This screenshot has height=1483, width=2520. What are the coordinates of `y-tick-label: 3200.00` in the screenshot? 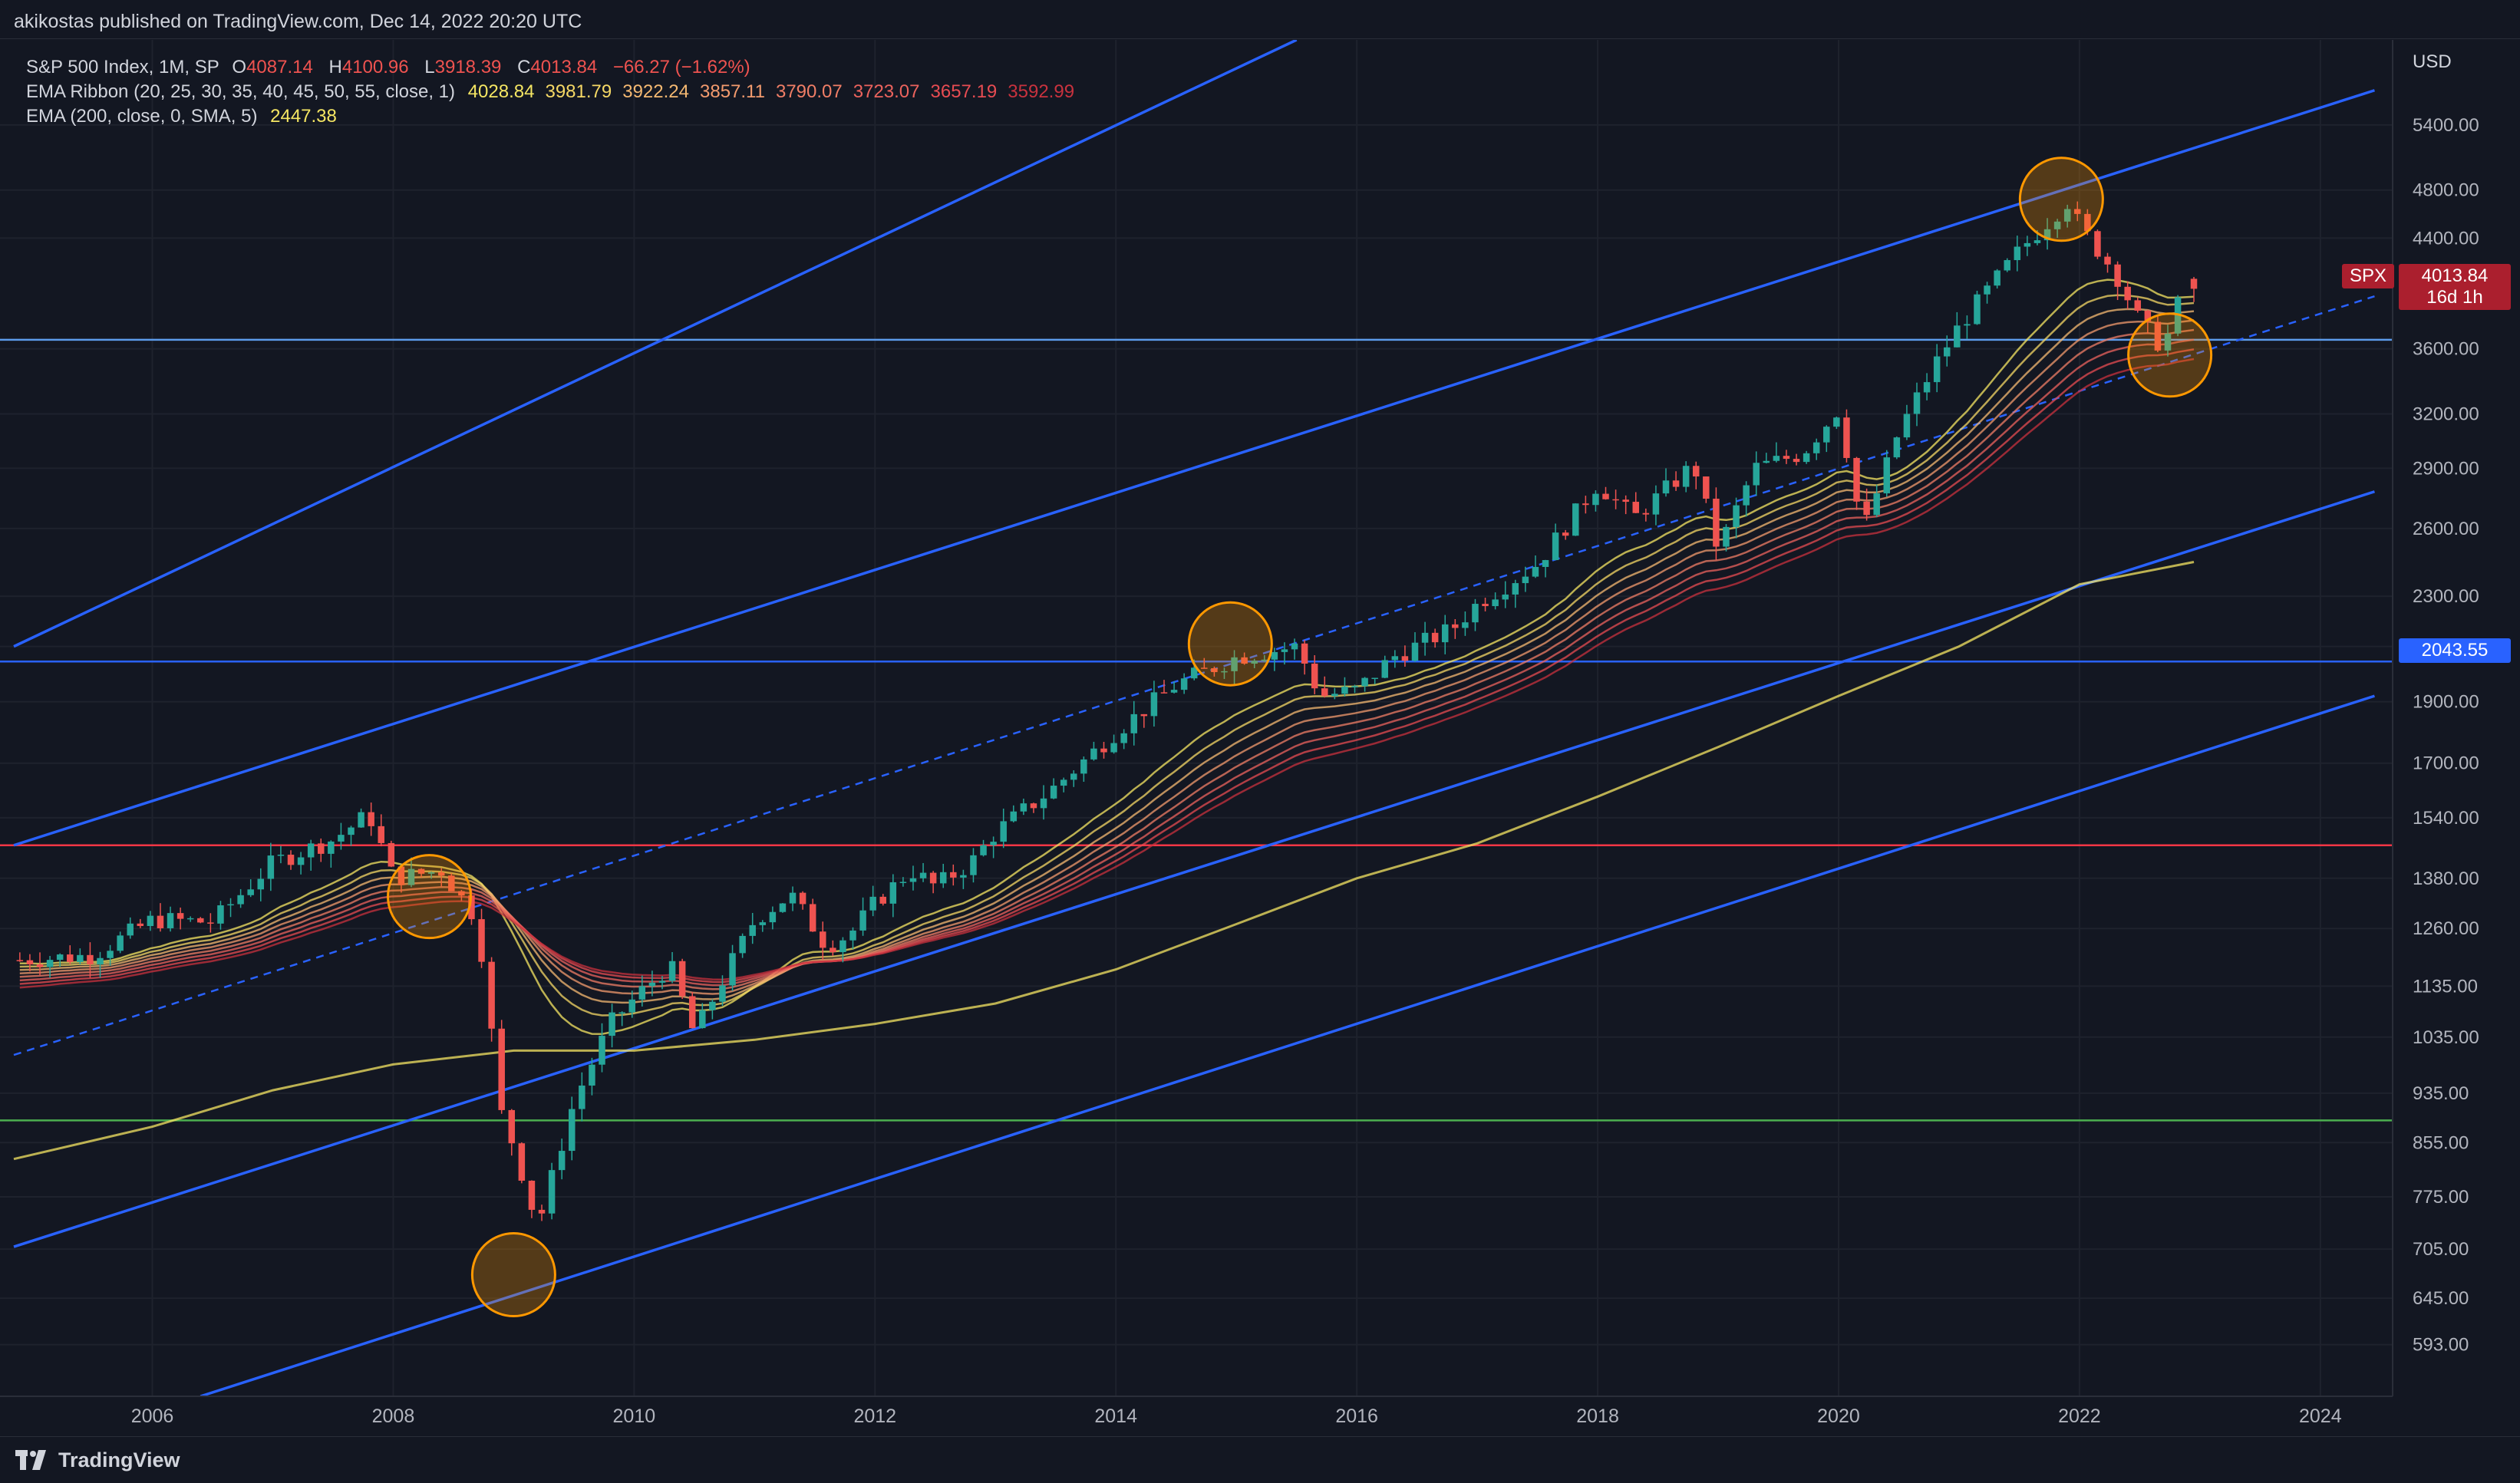 It's located at (2446, 414).